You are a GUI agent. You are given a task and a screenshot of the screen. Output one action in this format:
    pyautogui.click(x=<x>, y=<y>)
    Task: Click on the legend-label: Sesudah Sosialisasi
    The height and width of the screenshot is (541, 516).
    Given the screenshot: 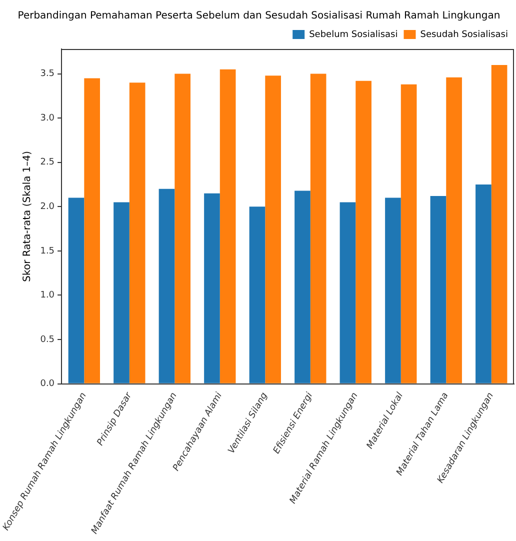 What is the action you would take?
    pyautogui.click(x=464, y=35)
    